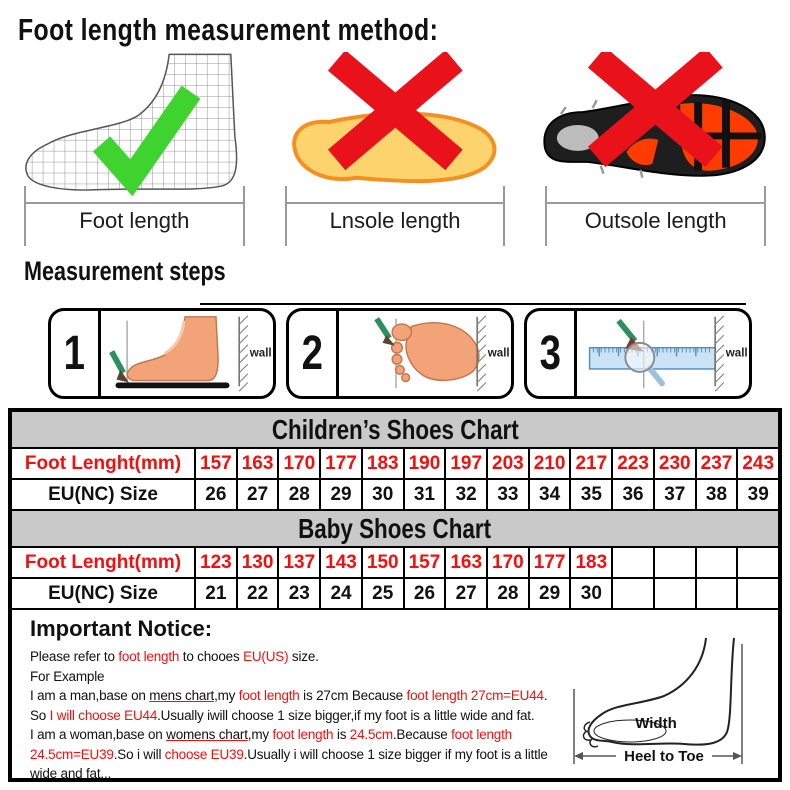  Describe the element at coordinates (548, 463) in the screenshot. I see `table-cell: 210` at that location.